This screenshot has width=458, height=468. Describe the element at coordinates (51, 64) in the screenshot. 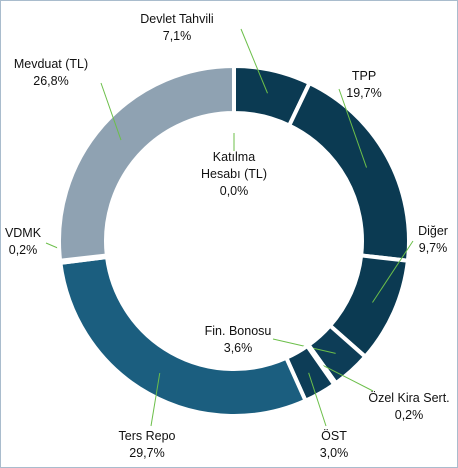

I see `category-name: Mevduat (TL)` at that location.